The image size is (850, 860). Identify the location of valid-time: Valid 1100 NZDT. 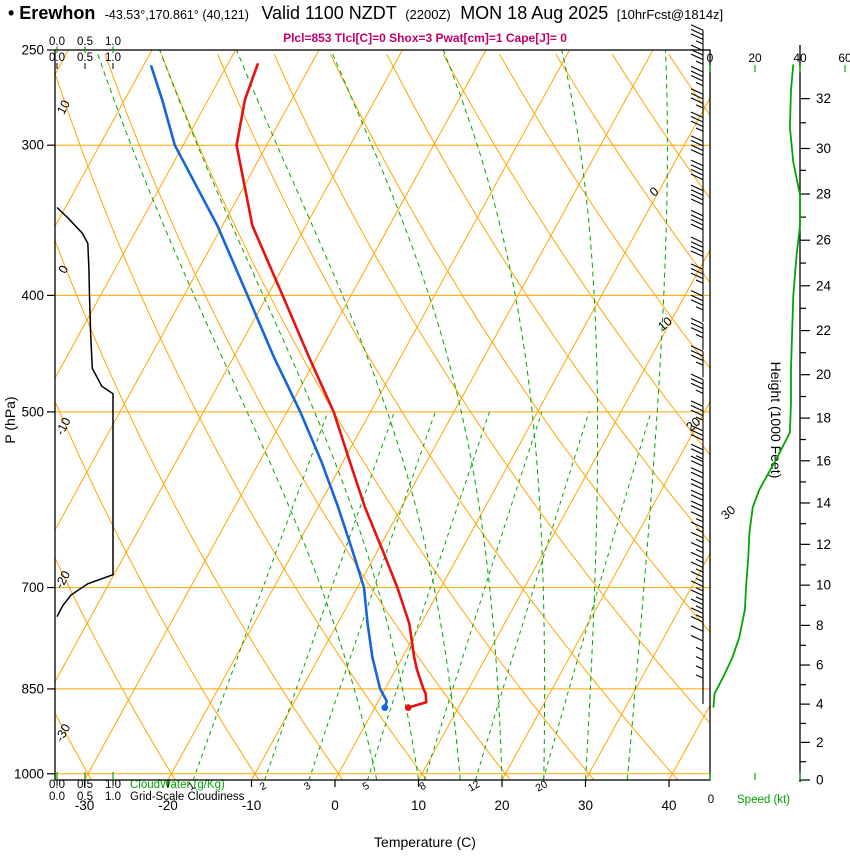
(328, 13).